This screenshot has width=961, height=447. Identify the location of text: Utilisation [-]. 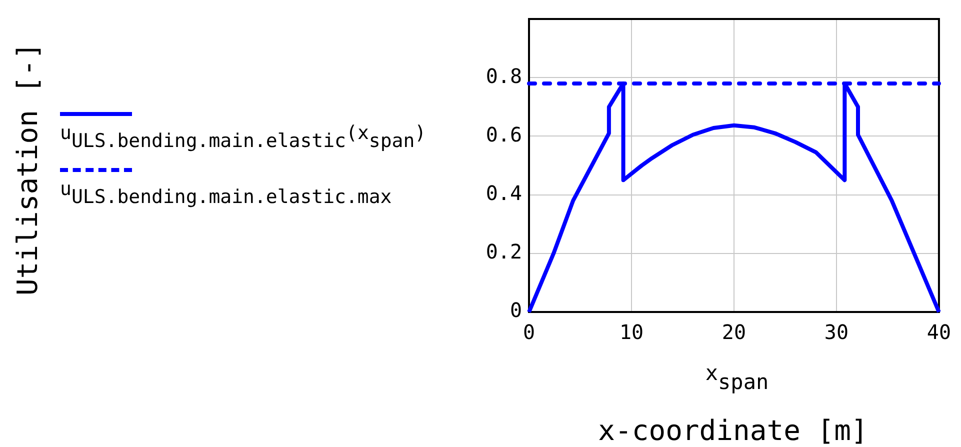
(27, 169).